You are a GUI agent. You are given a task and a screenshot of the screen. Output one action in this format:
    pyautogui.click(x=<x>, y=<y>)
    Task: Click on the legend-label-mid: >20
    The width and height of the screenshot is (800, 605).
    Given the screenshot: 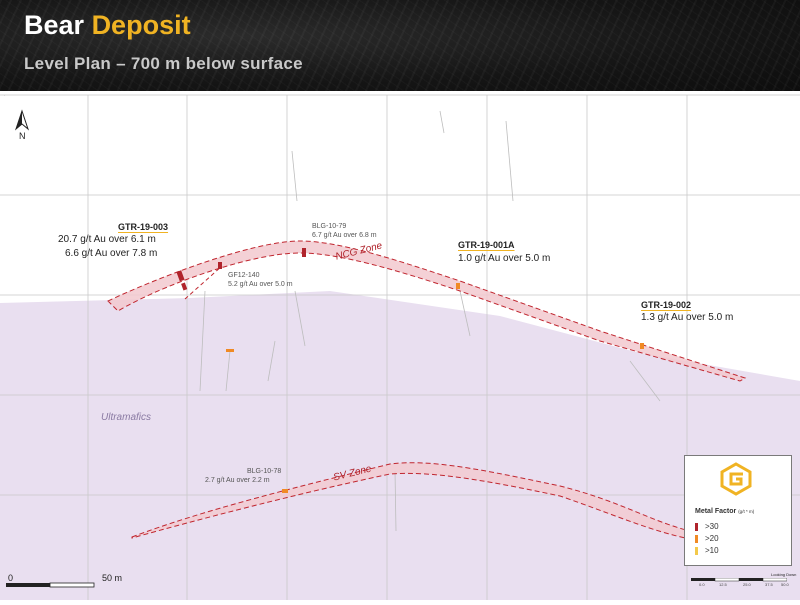 What is the action you would take?
    pyautogui.click(x=712, y=538)
    